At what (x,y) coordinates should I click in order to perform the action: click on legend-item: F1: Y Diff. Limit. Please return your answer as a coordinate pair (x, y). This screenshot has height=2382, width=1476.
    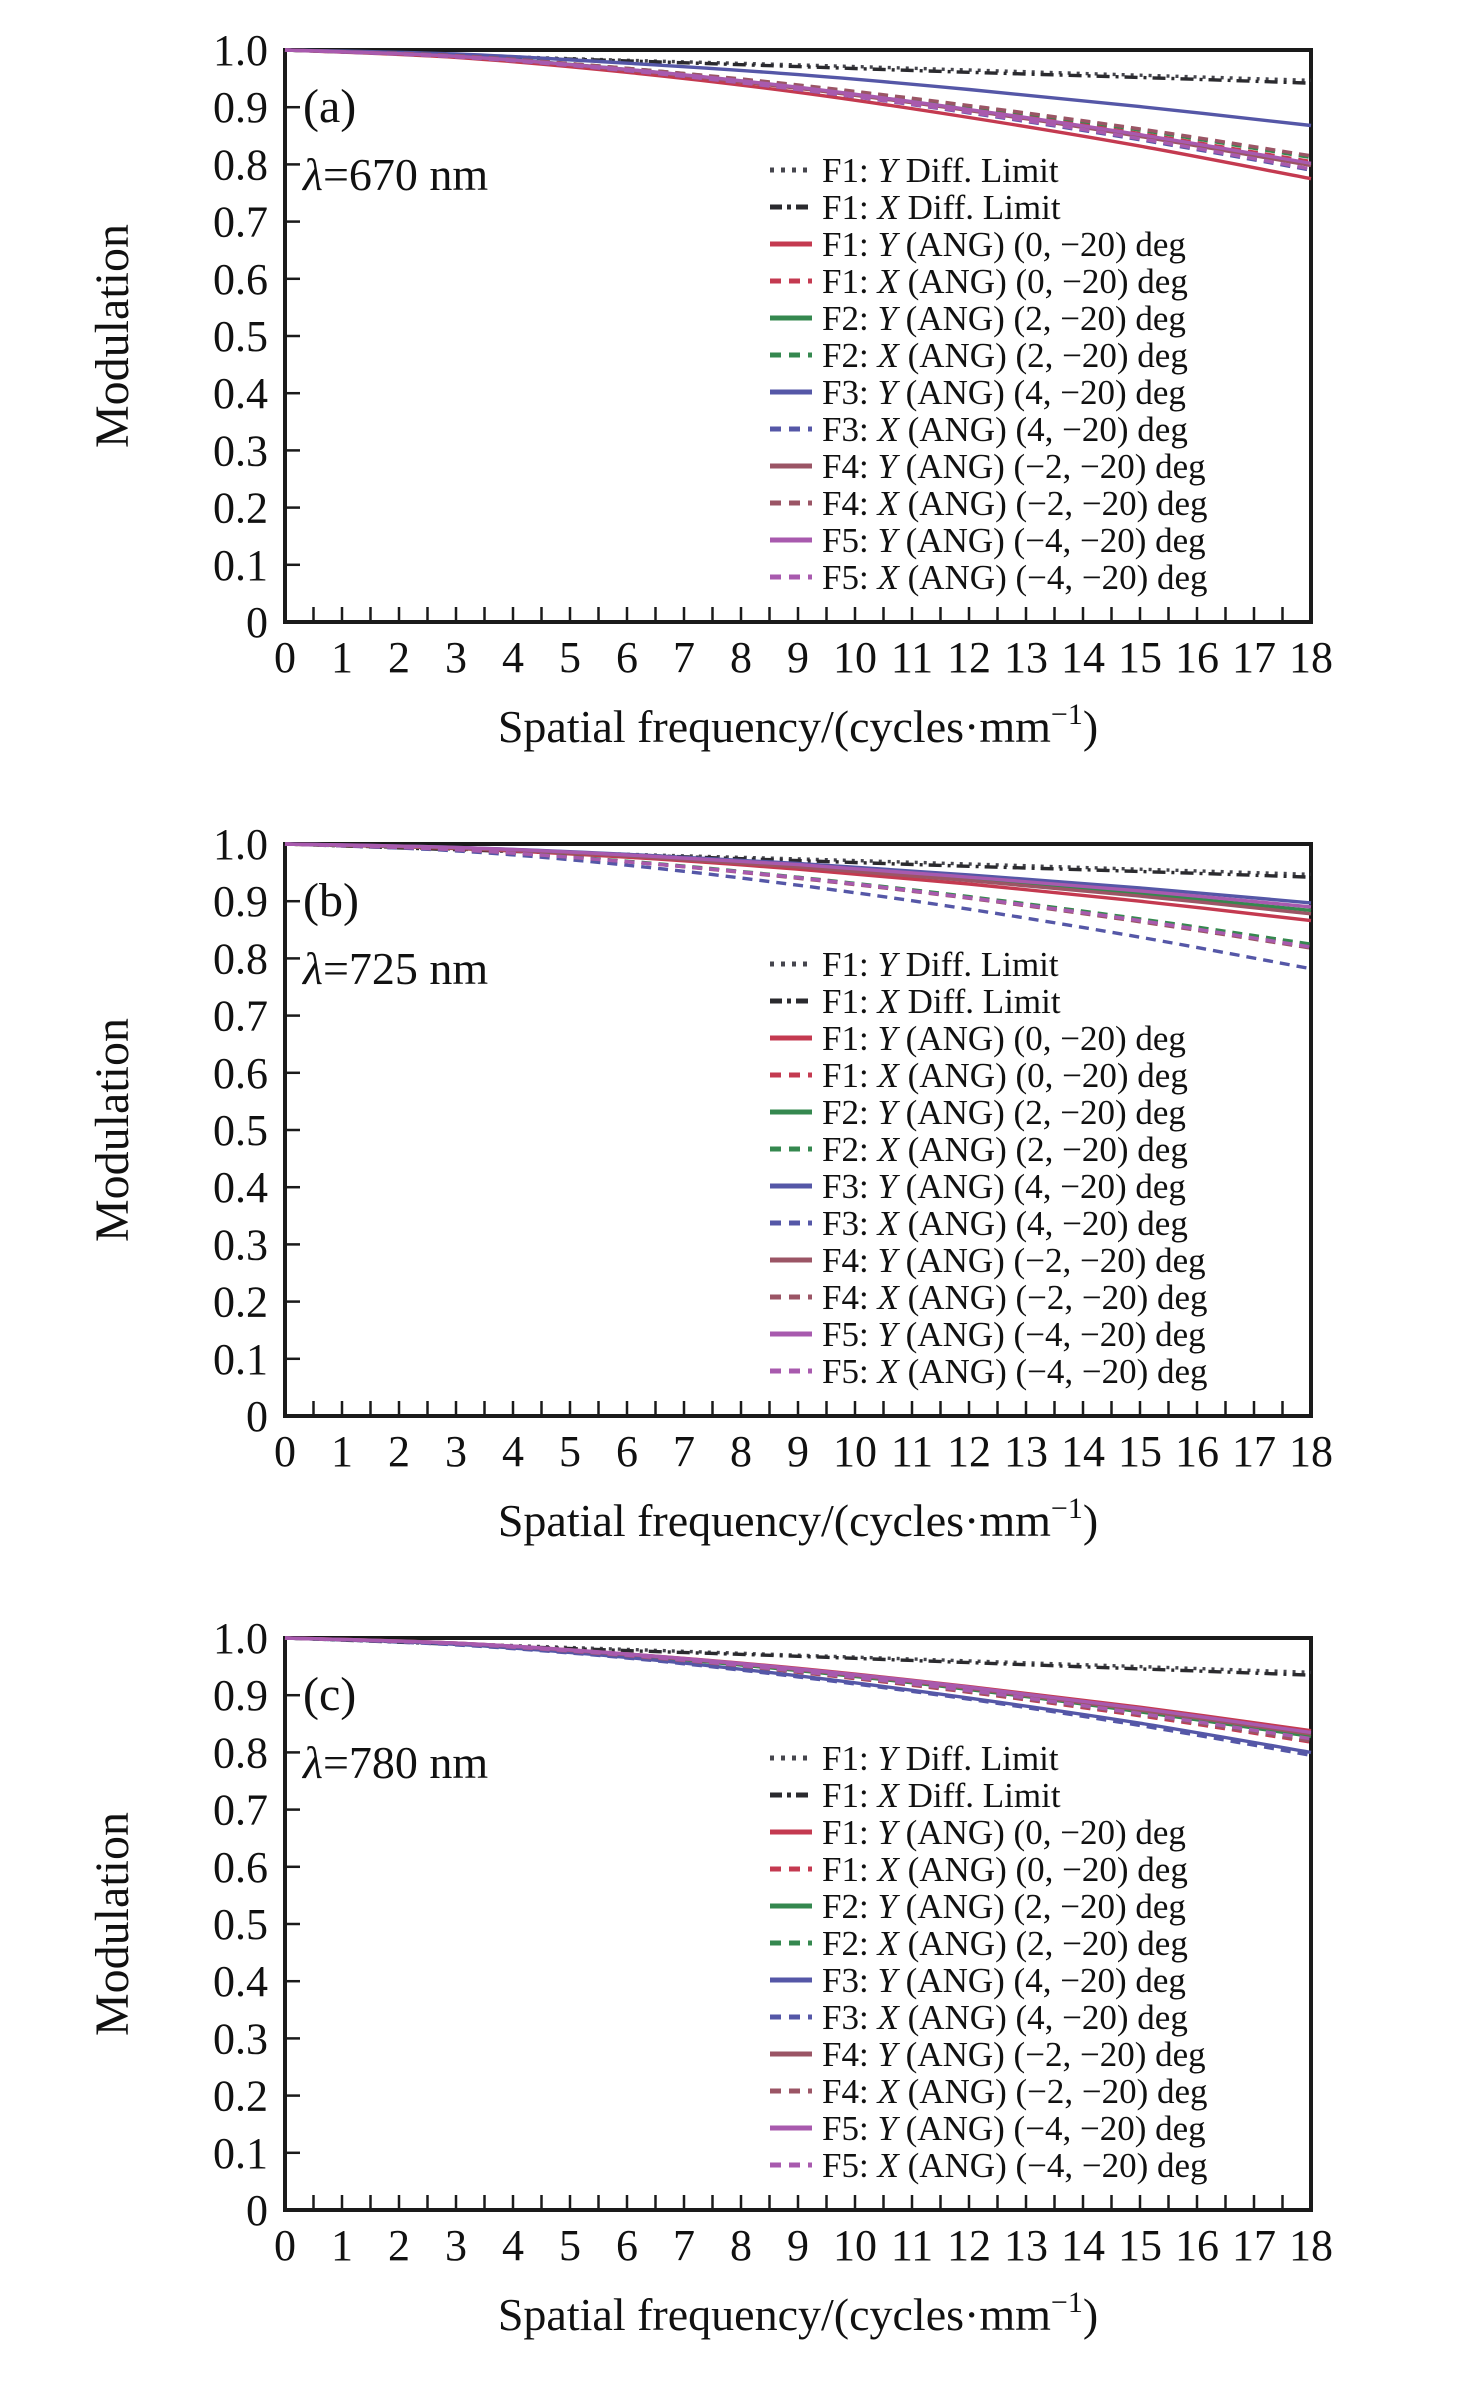
    Looking at the image, I should click on (914, 1758).